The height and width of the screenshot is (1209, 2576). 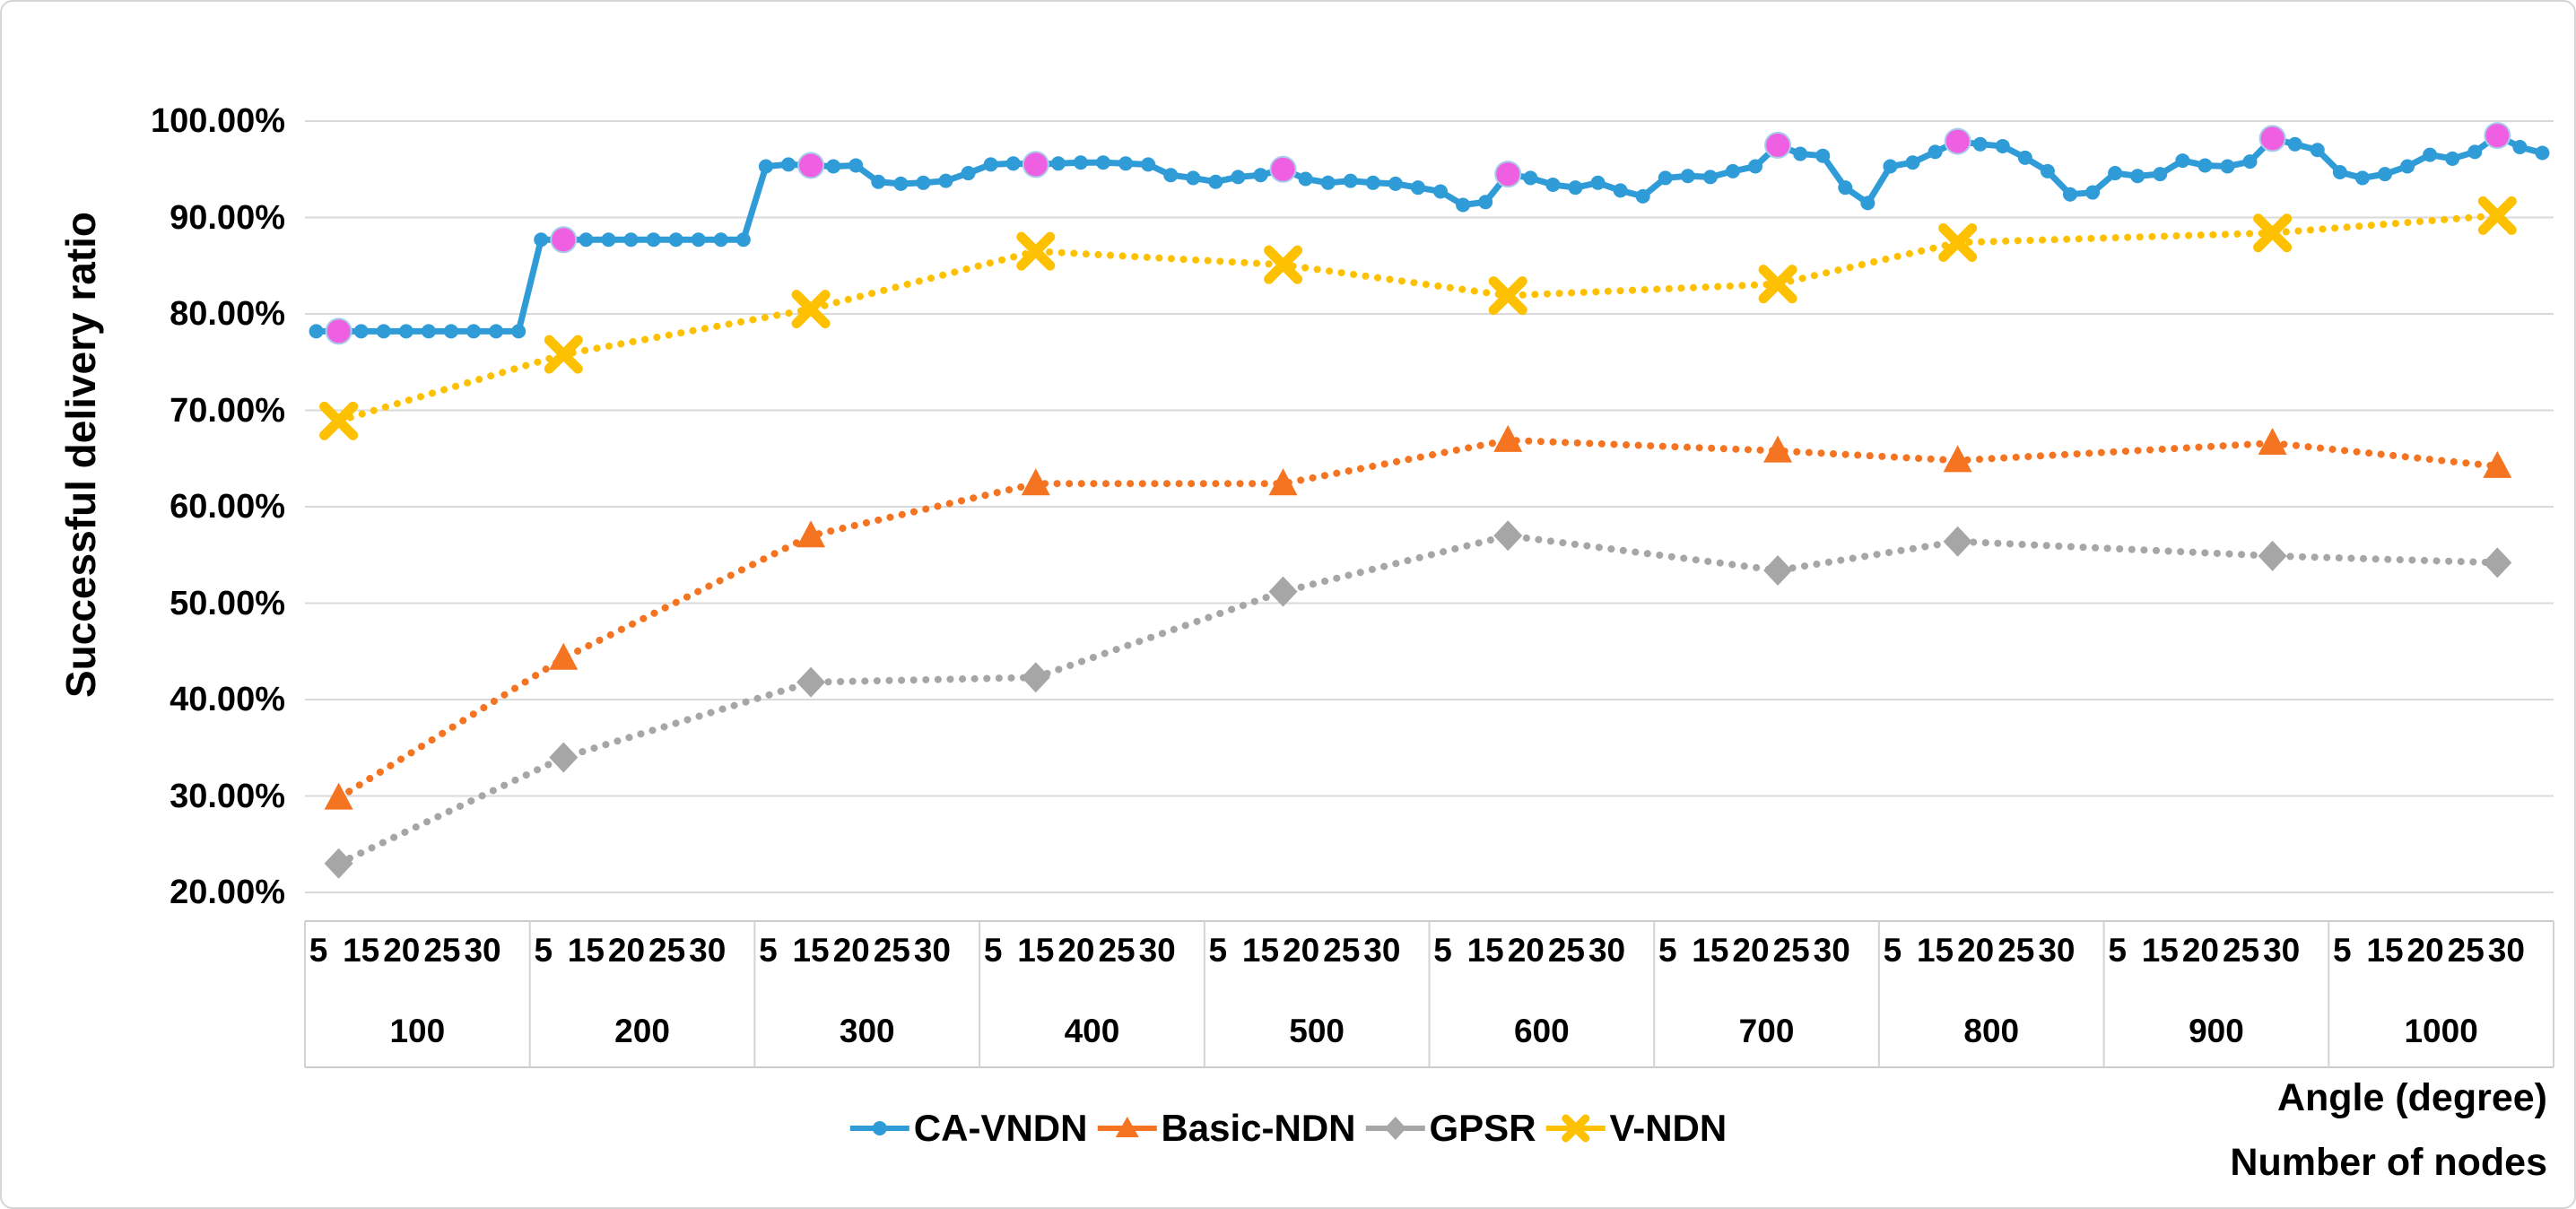 What do you see at coordinates (1127, 1127) in the screenshot?
I see `basic-ndn-legend-marker-icon` at bounding box center [1127, 1127].